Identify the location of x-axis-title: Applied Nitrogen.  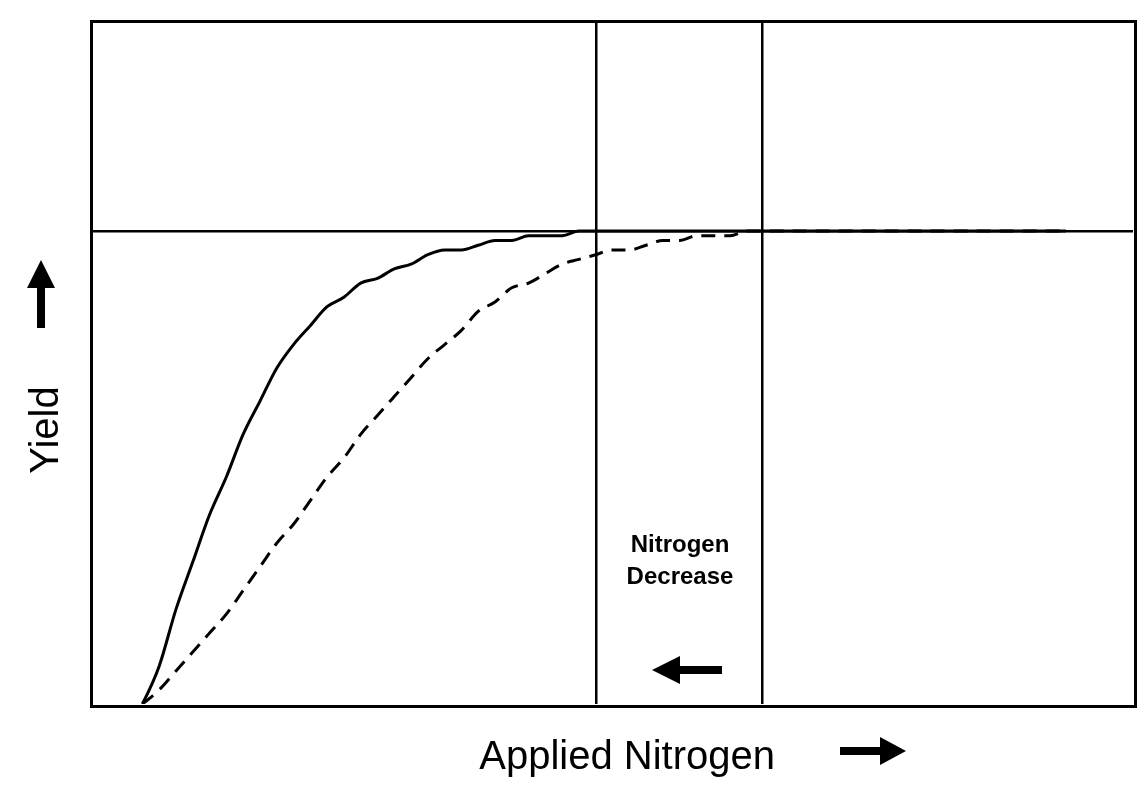
(626, 755).